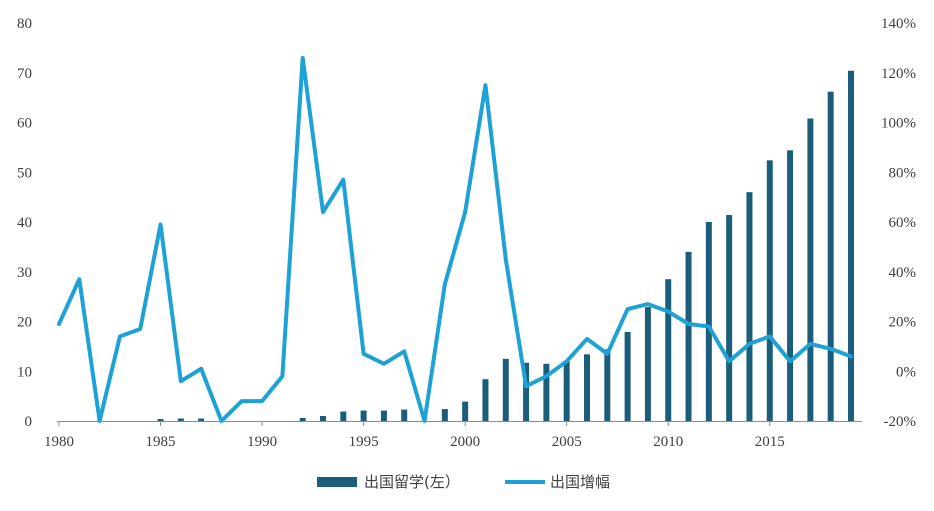  Describe the element at coordinates (463, 482) in the screenshot. I see `legend: 出国留学(左） 出国增幅` at that location.